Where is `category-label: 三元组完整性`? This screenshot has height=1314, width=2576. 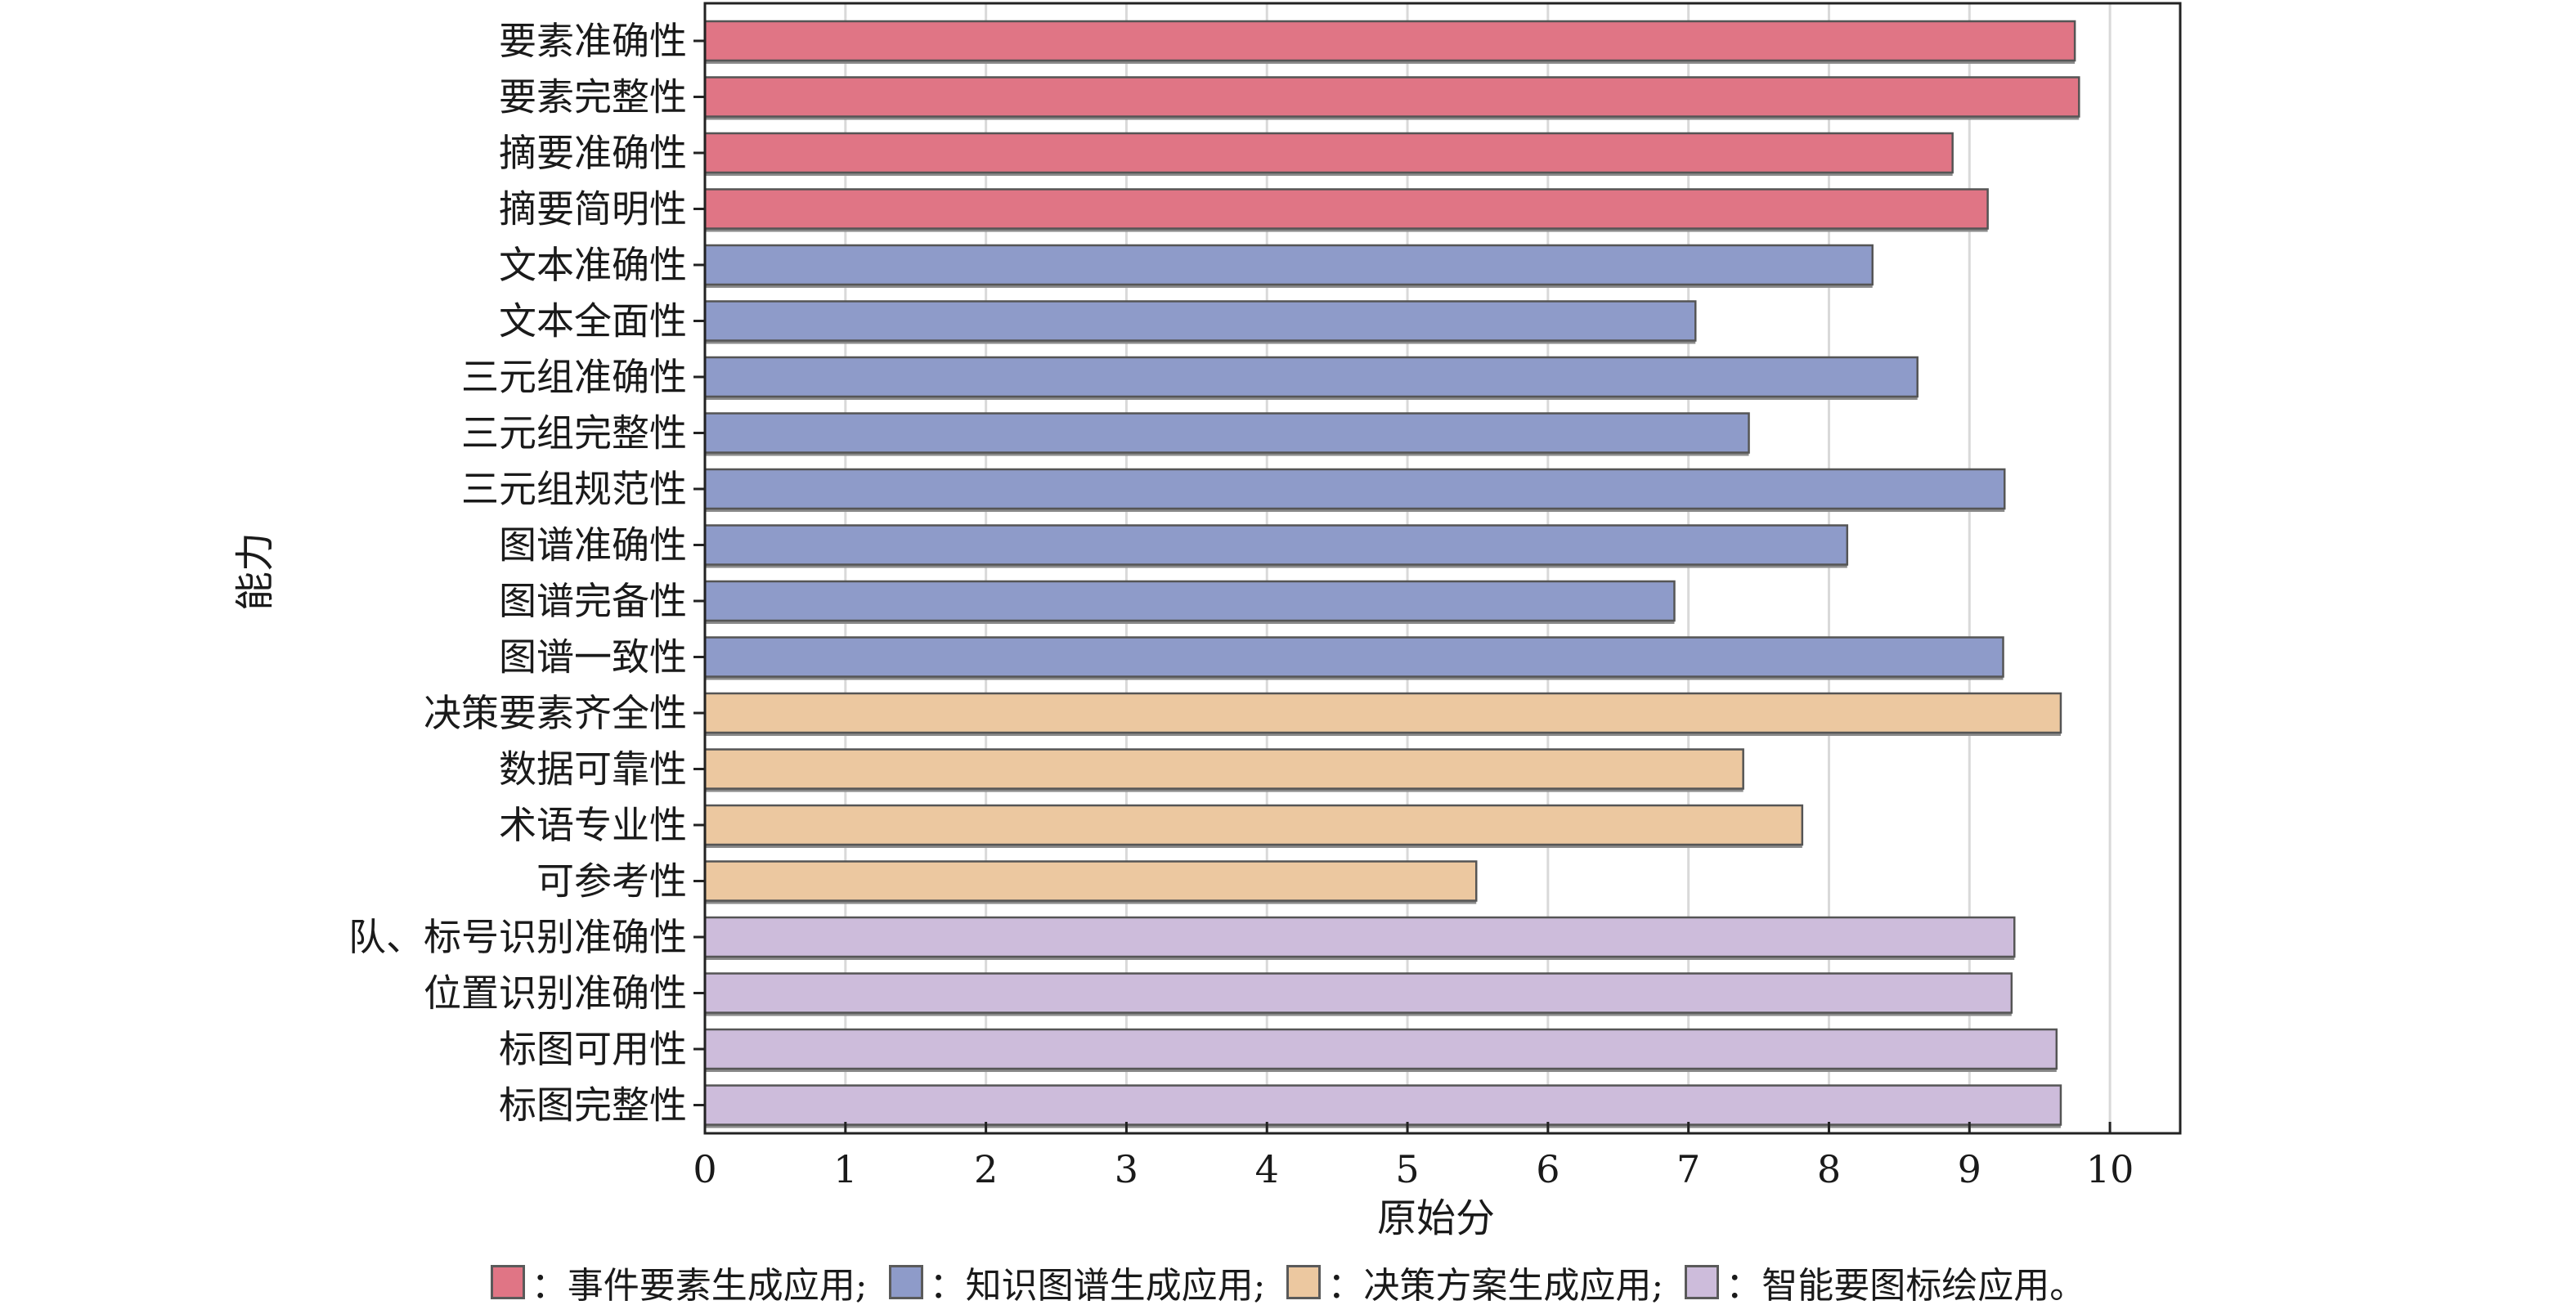 category-label: 三元组完整性 is located at coordinates (574, 433).